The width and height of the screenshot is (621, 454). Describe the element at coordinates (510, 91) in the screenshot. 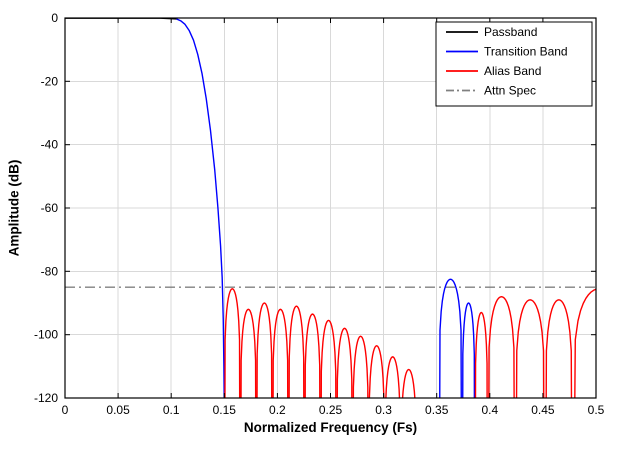

I see `legend-label-attn-spec: Attn Spec` at that location.